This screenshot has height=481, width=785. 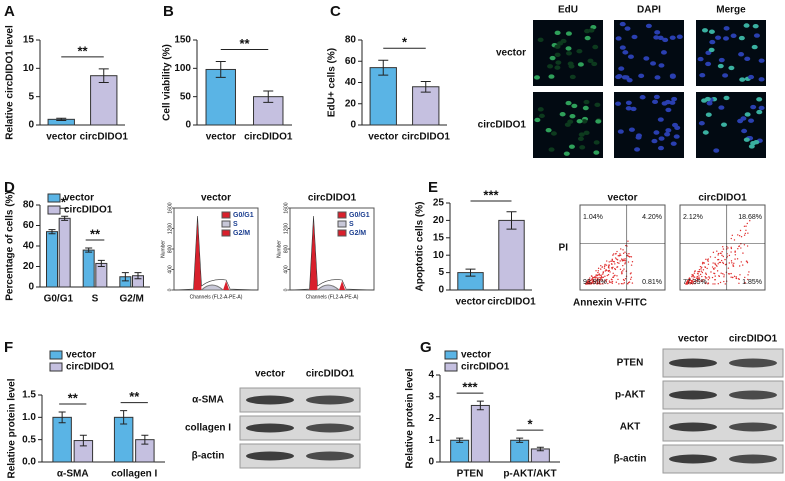 I want to click on x-axis-label: Channels (FL2-A-PE-A), so click(x=216, y=297).